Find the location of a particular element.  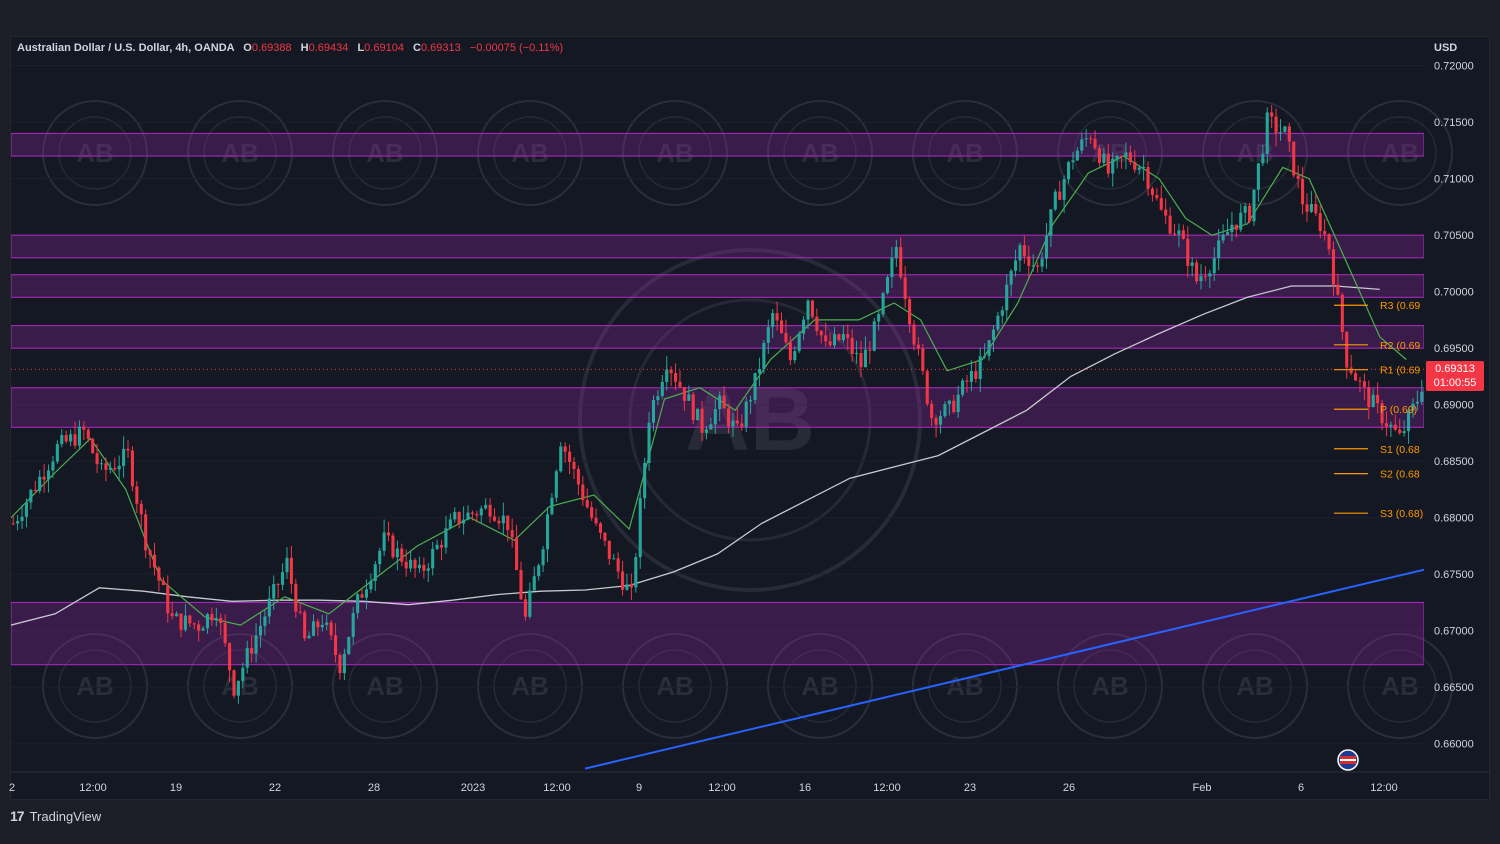

time-tick: 26 is located at coordinates (1069, 788).